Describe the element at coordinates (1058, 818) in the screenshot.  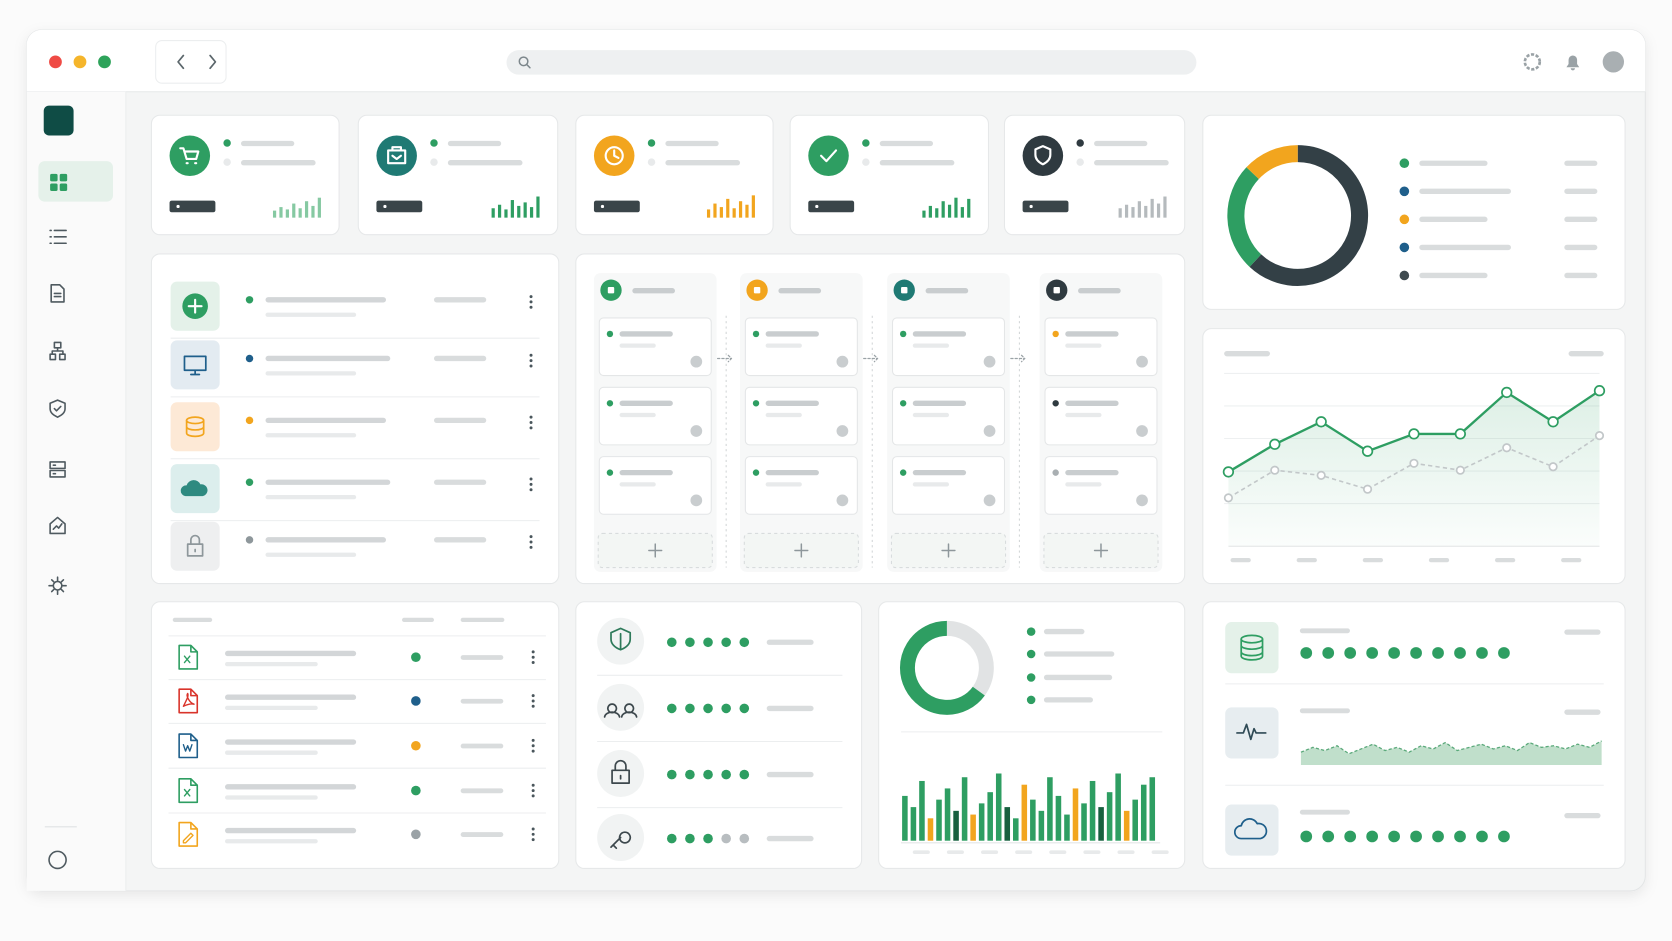
I see `bar` at that location.